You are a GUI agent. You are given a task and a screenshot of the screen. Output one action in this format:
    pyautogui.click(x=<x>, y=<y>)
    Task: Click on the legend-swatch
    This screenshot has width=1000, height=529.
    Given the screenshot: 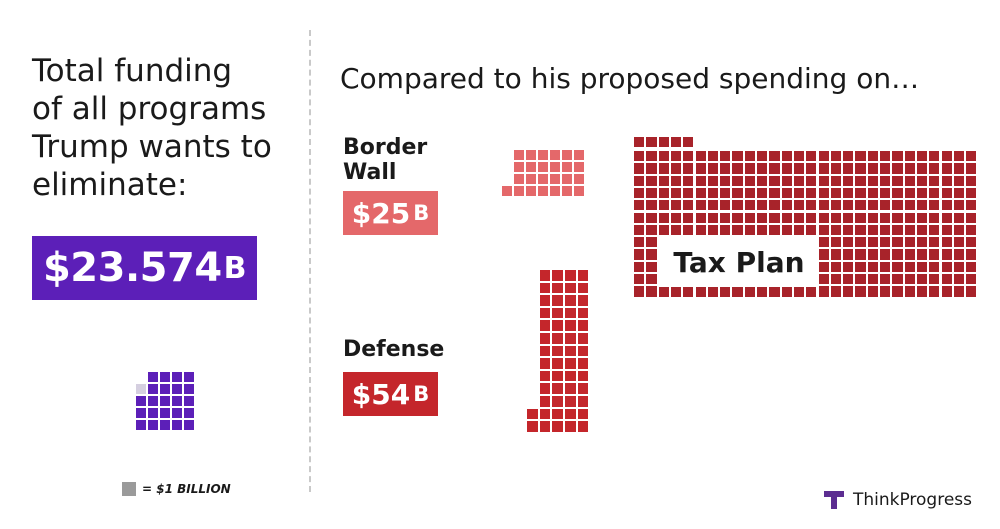 What is the action you would take?
    pyautogui.click(x=129, y=489)
    